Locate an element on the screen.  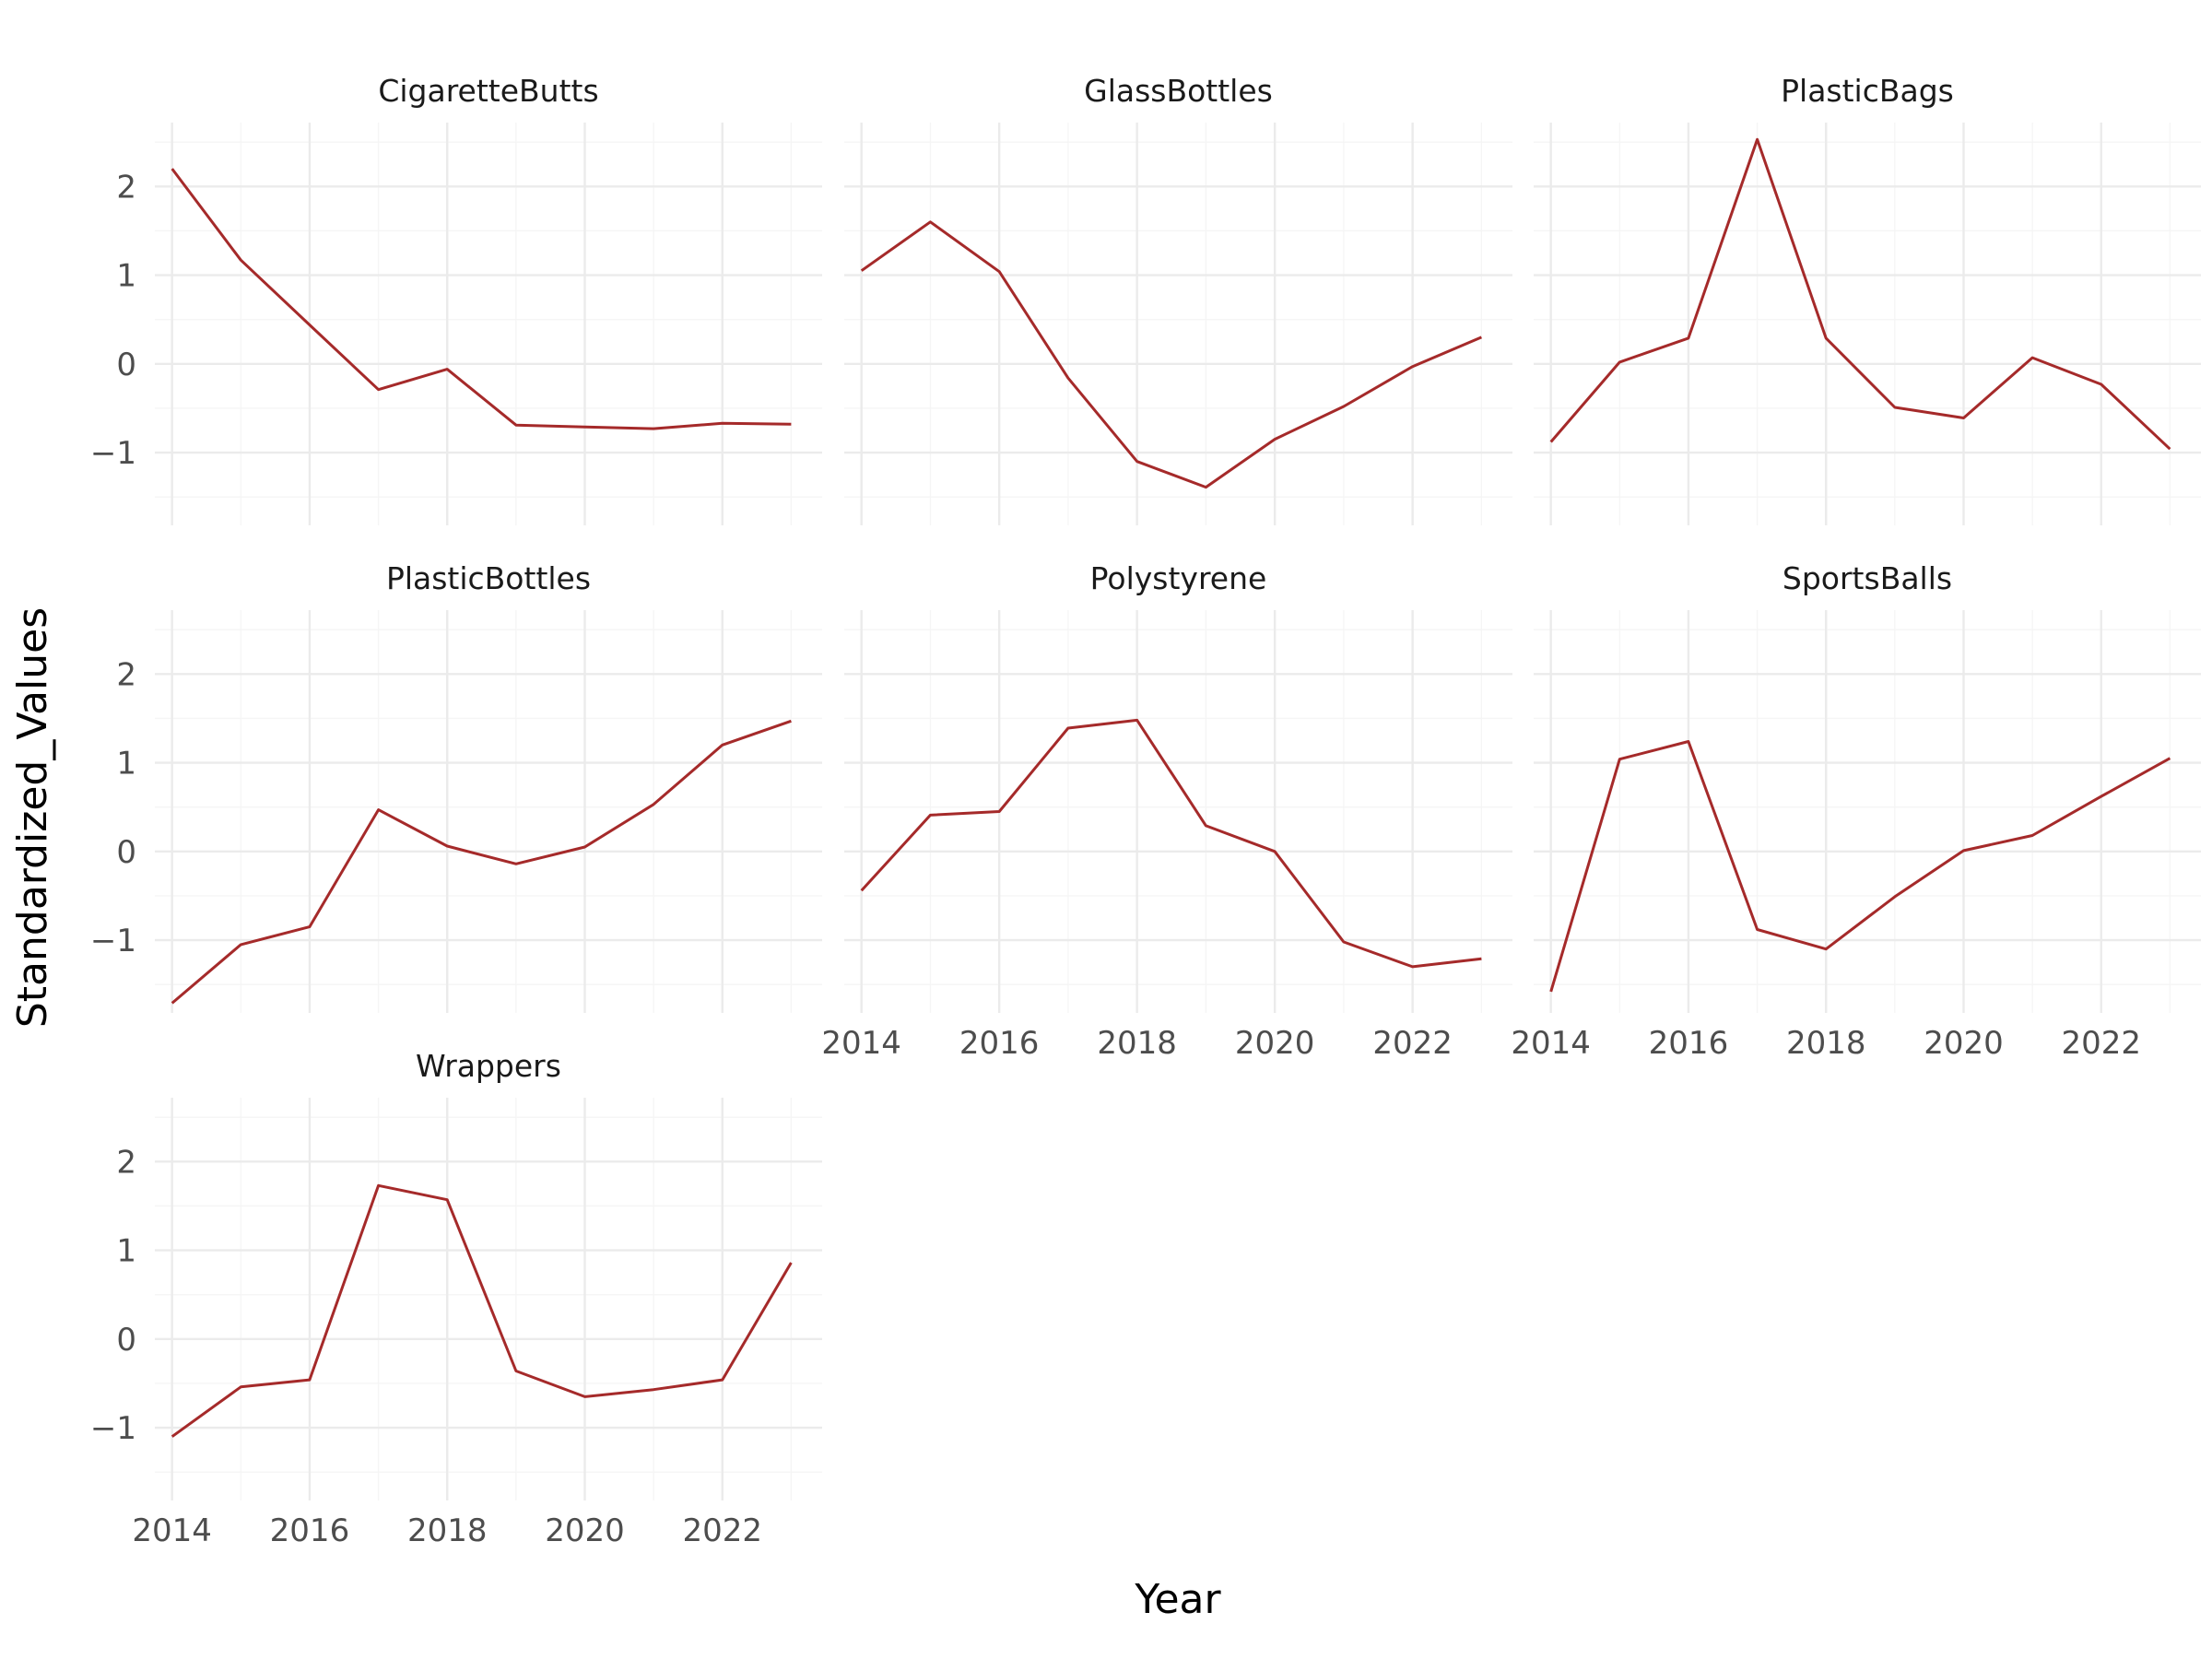
facet-plasticbottles: PlasticBottles −1 0 1 2 is located at coordinates (456, 786).